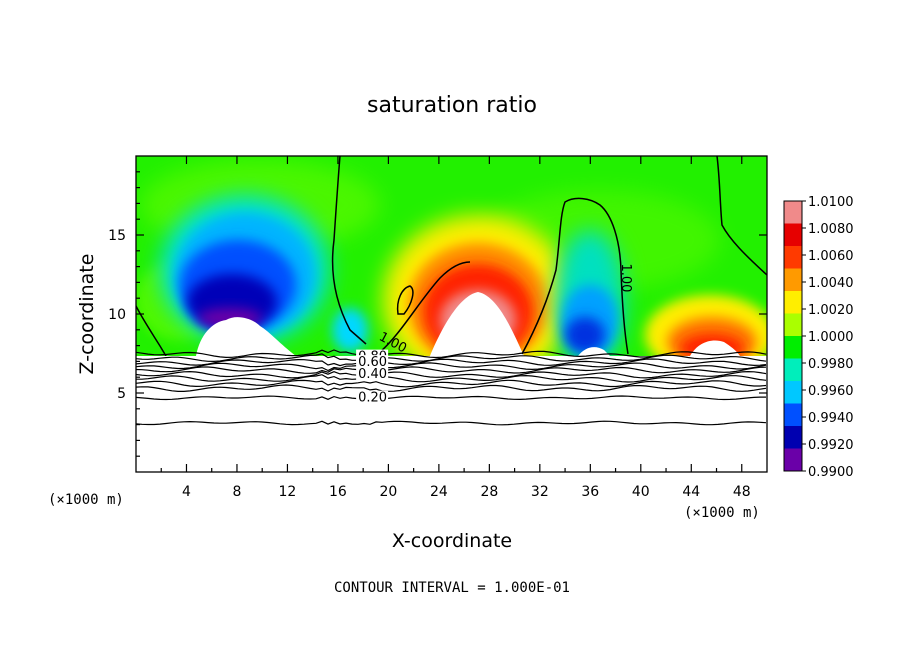  What do you see at coordinates (452, 541) in the screenshot?
I see `x-axis-label: X-coordinate` at bounding box center [452, 541].